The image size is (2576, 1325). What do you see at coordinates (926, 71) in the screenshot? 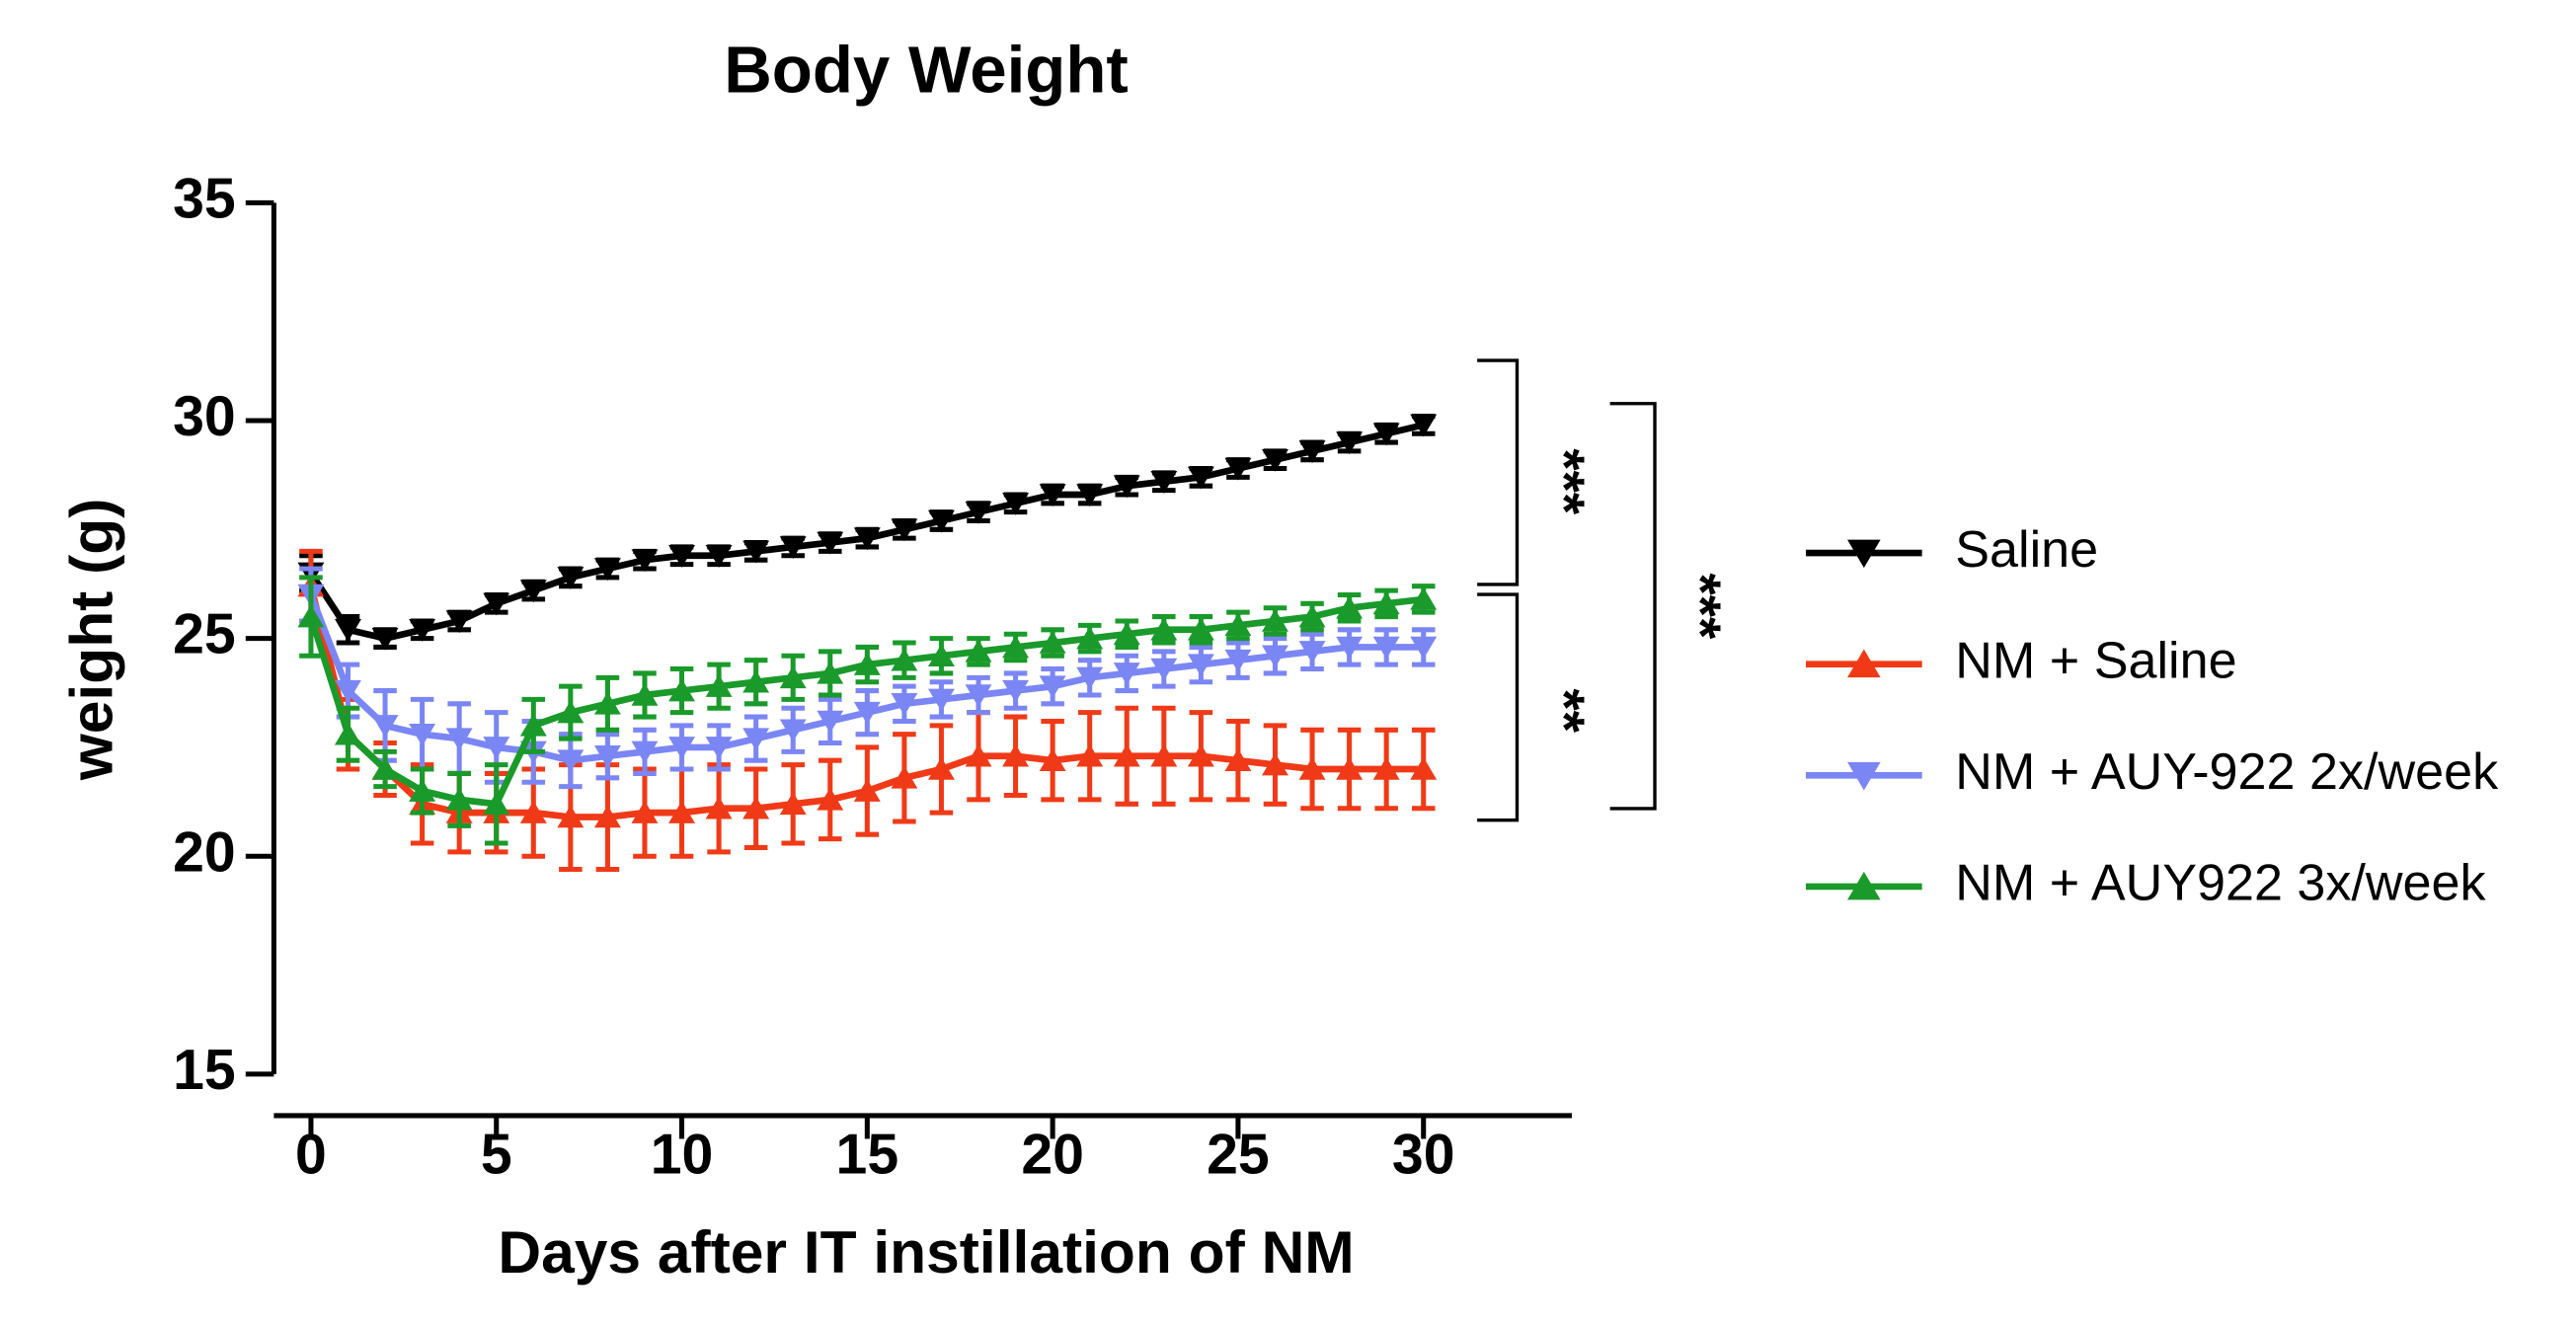
I see `chart-title: Body Weight` at bounding box center [926, 71].